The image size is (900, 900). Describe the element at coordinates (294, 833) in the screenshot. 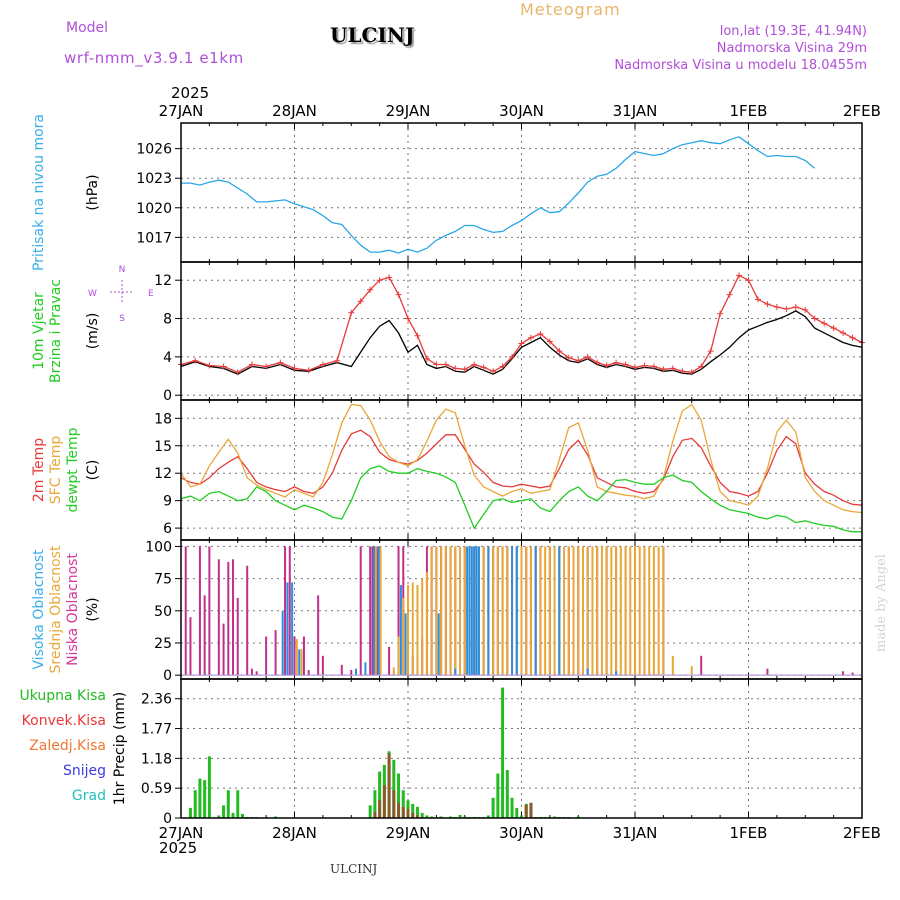

I see `bottom-day-label: 28JAN` at that location.